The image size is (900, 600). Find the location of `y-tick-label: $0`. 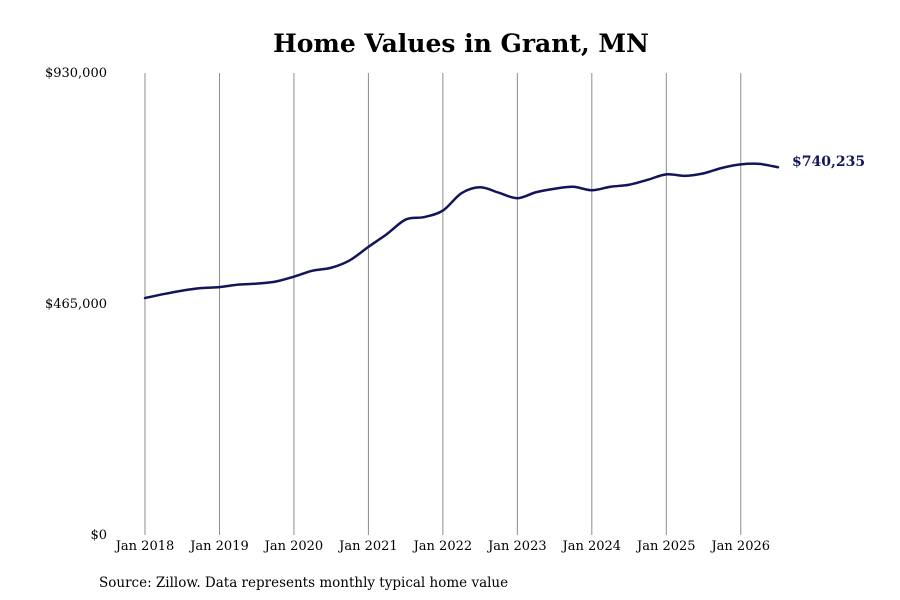

y-tick-label: $0 is located at coordinates (98, 535).